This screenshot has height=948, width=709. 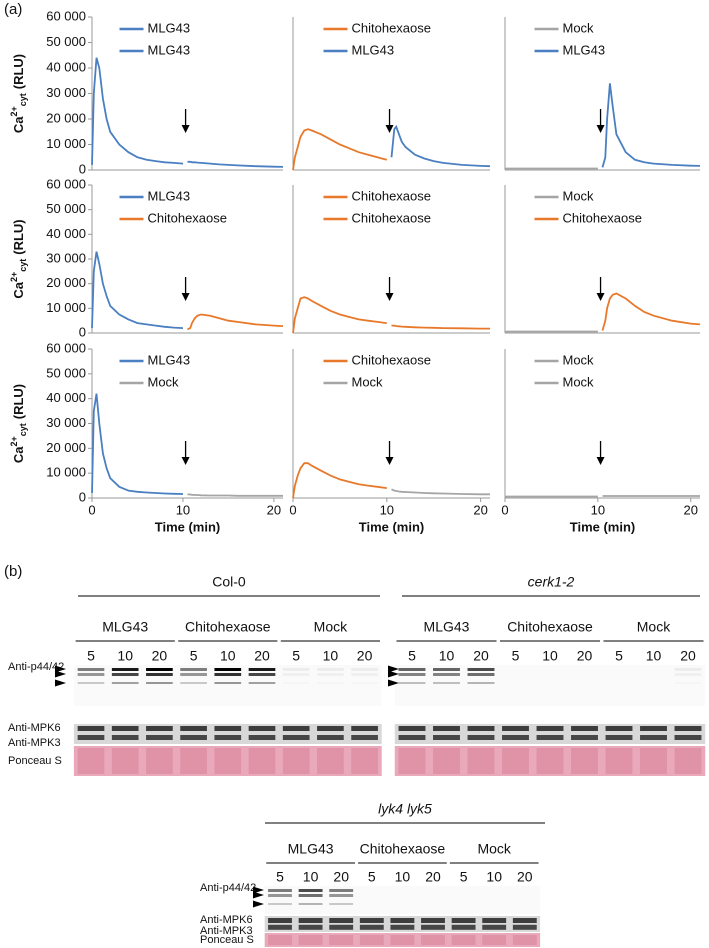 I want to click on treatment-label: Chitohexaose, so click(x=228, y=627).